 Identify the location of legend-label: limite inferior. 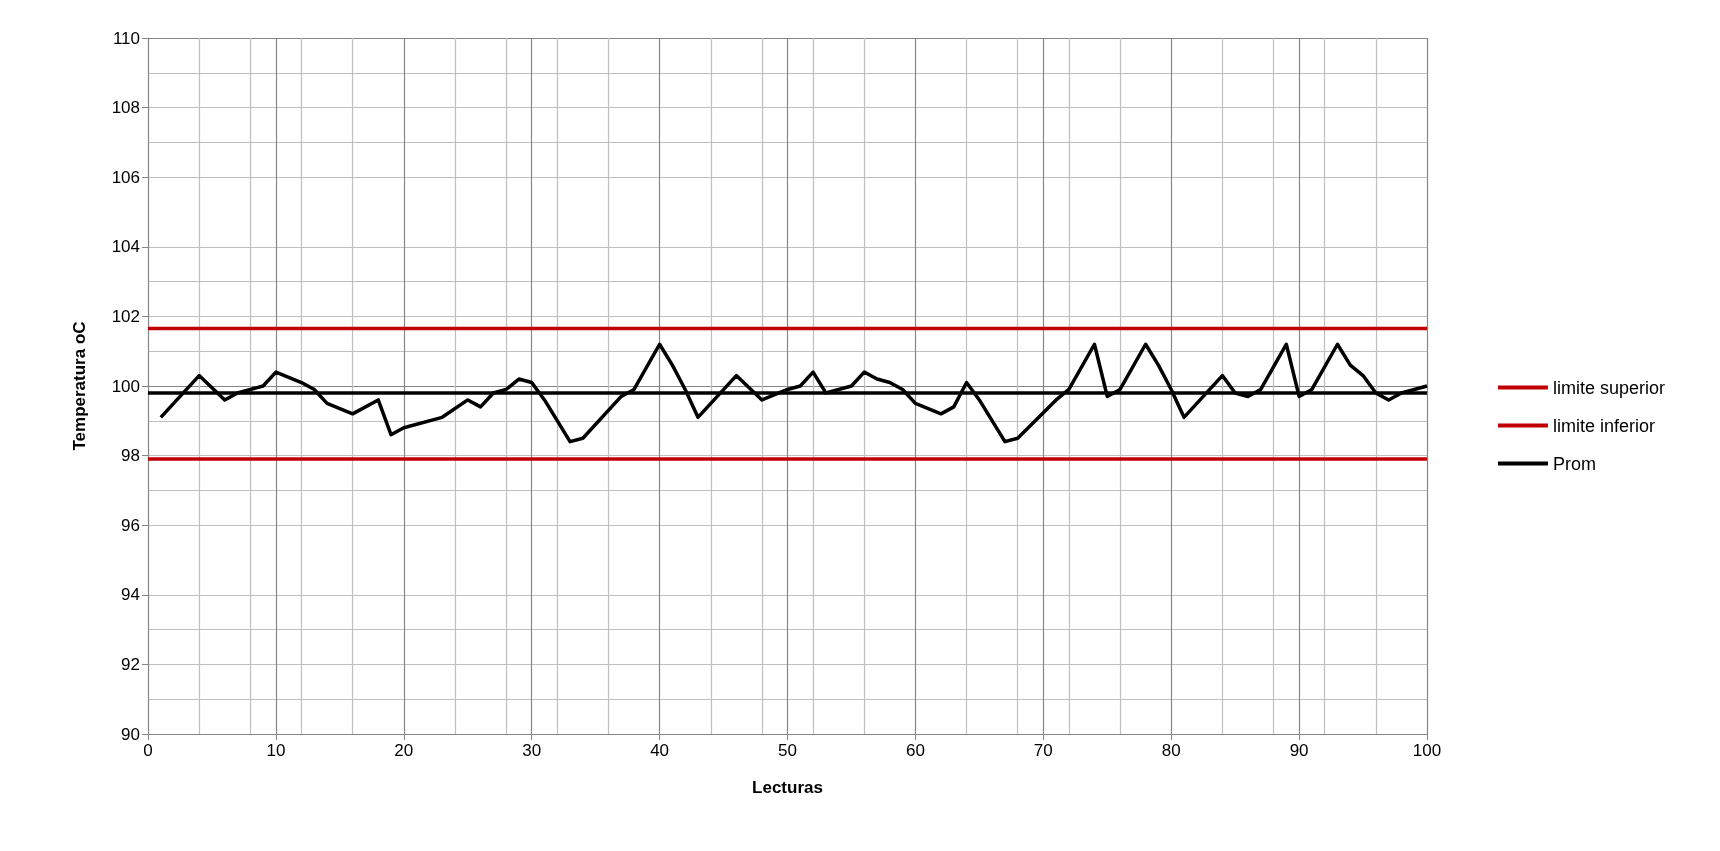
(1603, 425).